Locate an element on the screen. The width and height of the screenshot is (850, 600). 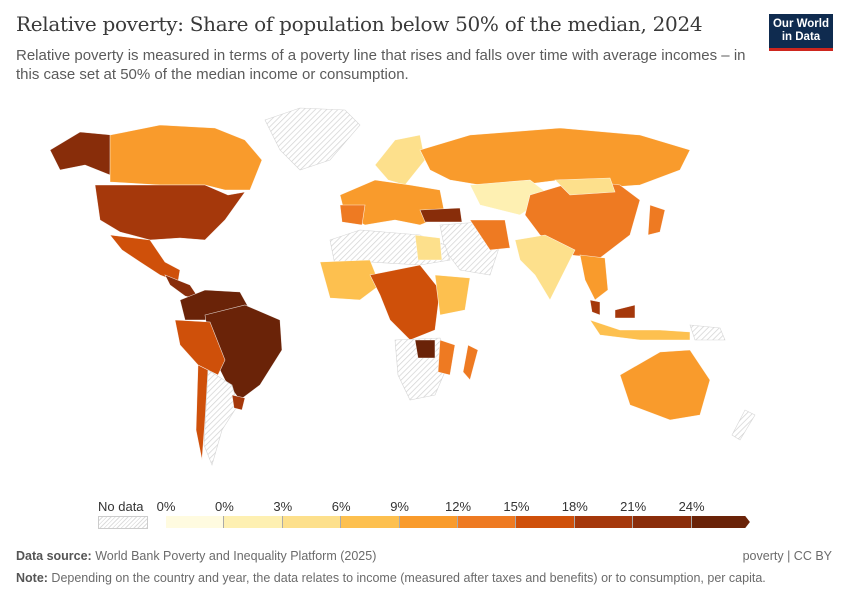
legend-tick-label: 15% is located at coordinates (516, 506).